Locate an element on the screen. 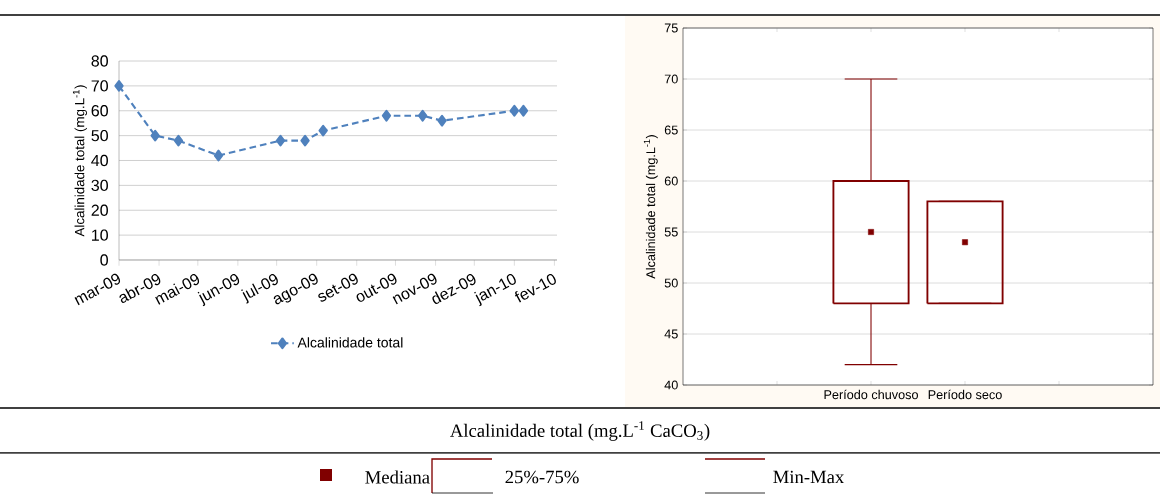 The height and width of the screenshot is (497, 1160). y-tick-label: 55 is located at coordinates (671, 232).